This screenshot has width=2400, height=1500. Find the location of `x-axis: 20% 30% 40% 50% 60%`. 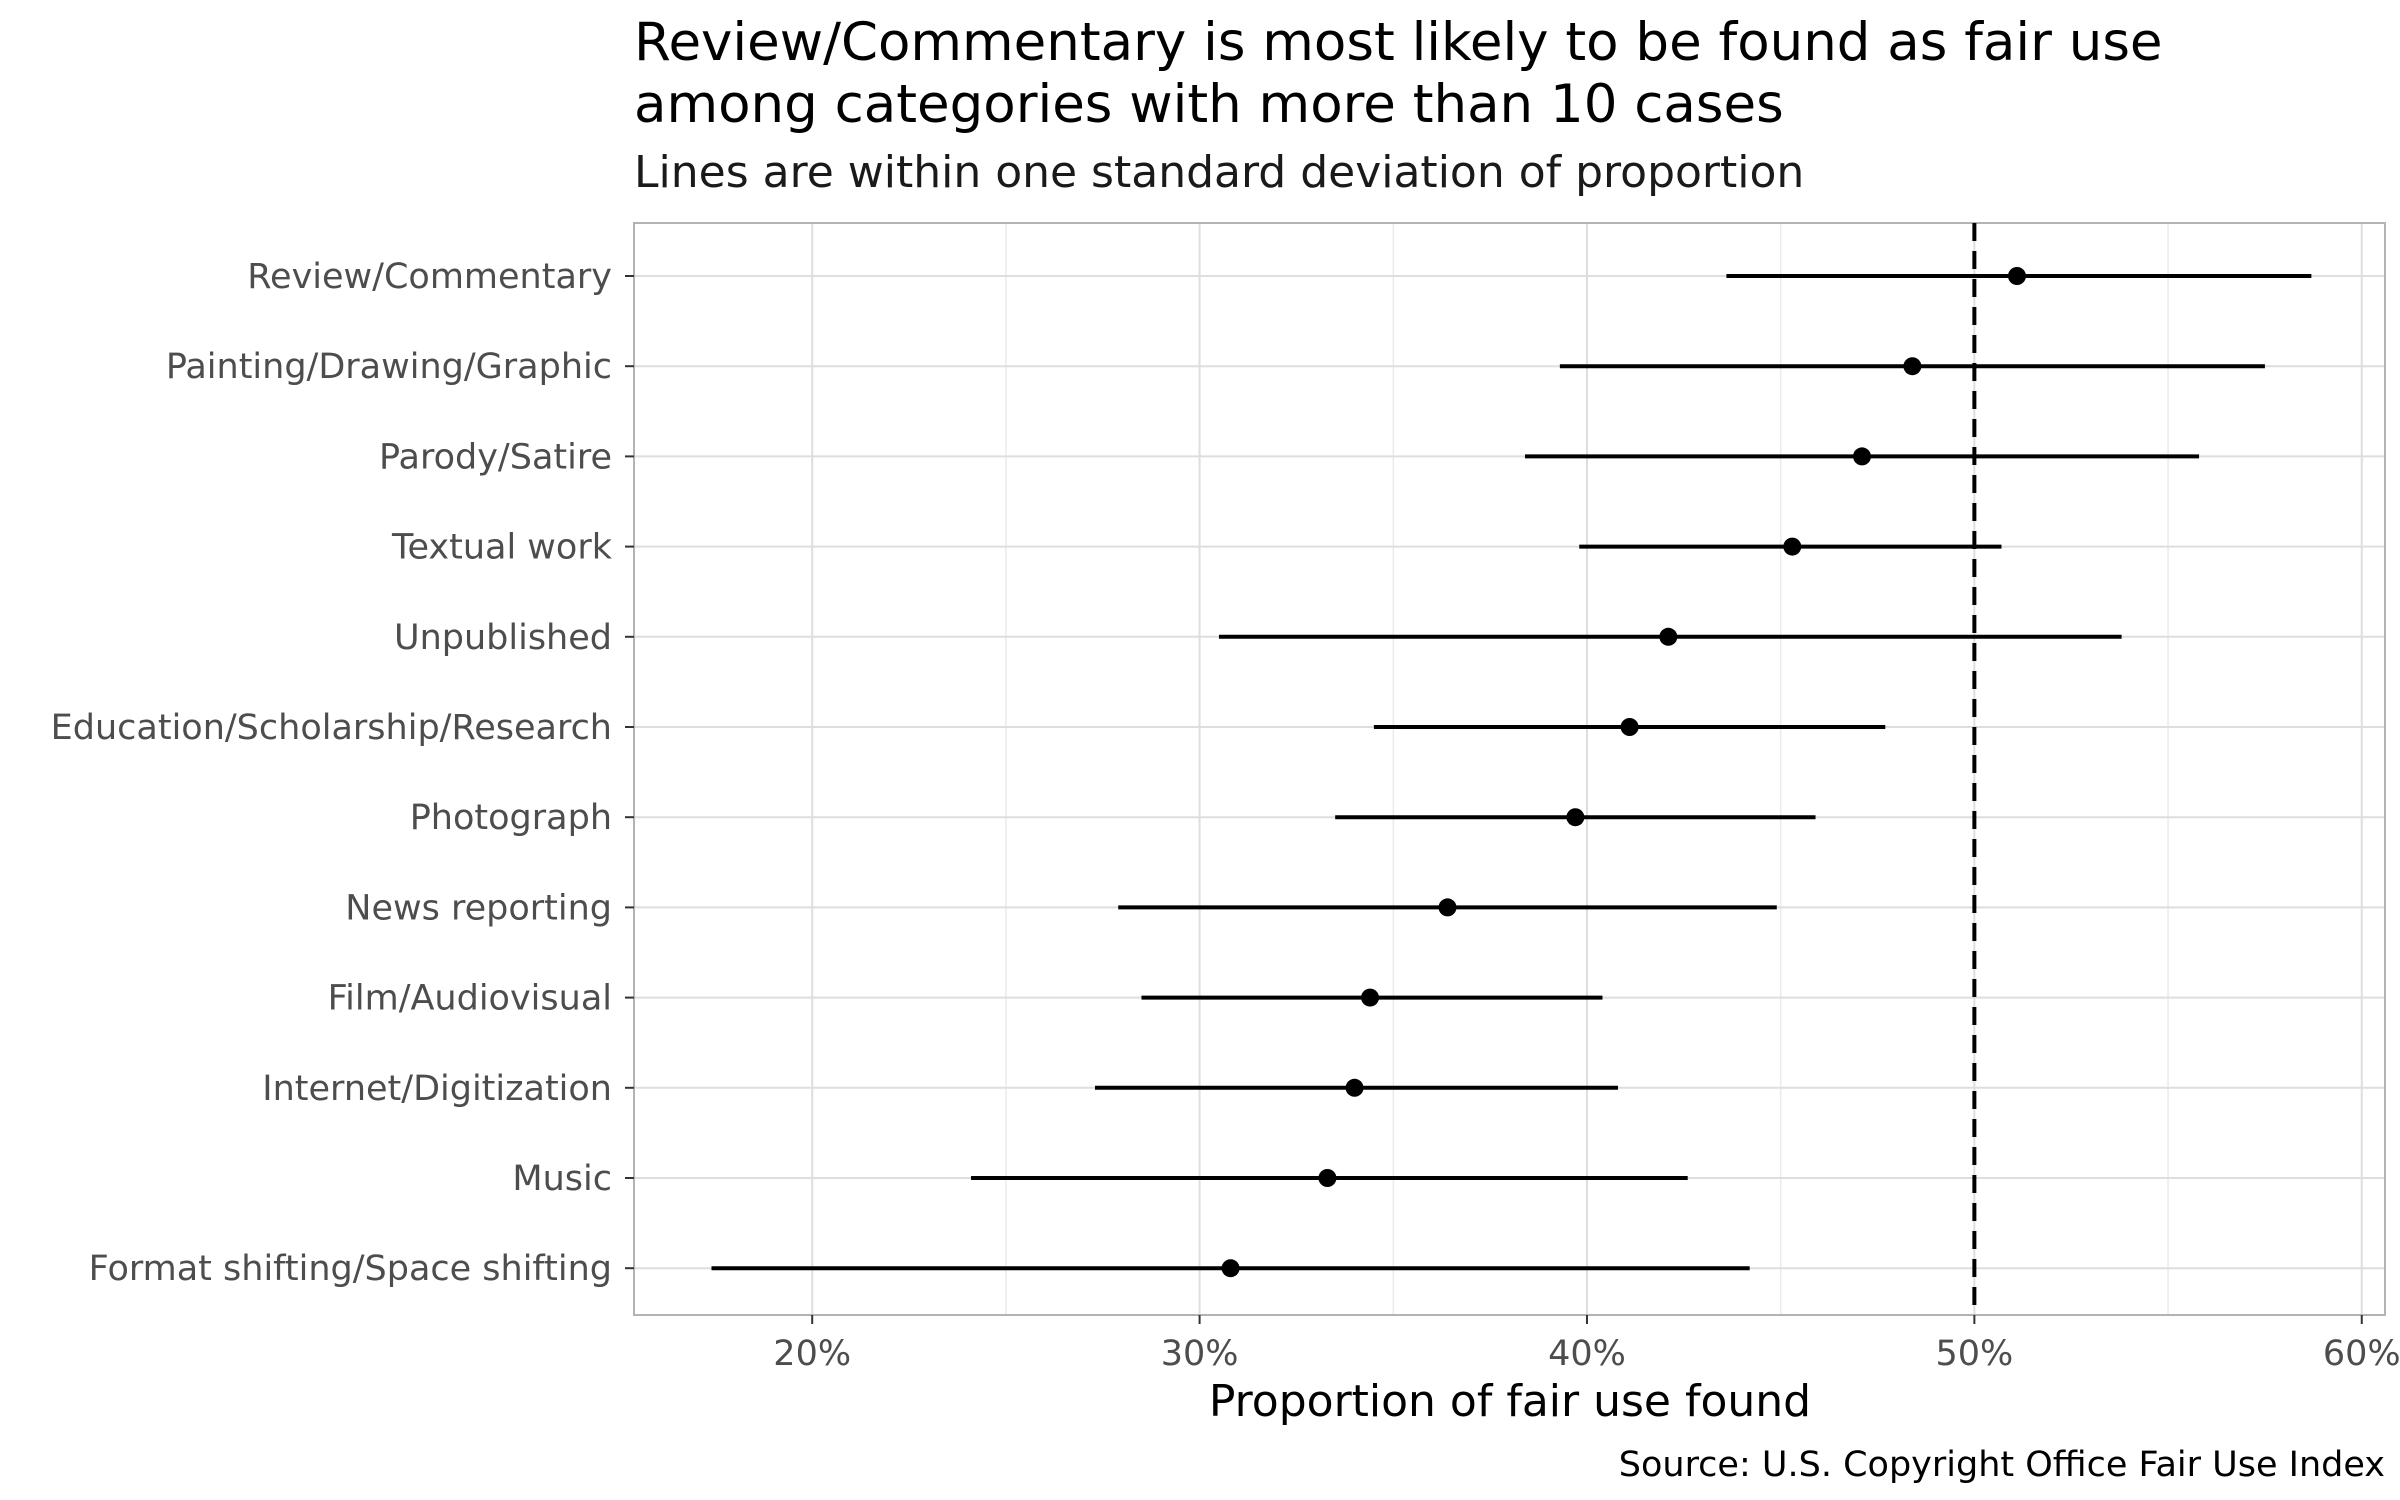

x-axis: 20% 30% 40% 50% 60% is located at coordinates (1586, 1344).